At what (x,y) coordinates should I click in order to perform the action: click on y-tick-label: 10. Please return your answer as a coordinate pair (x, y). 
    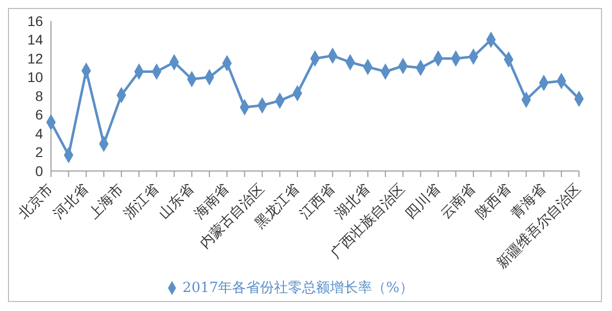
    Looking at the image, I should click on (35, 77).